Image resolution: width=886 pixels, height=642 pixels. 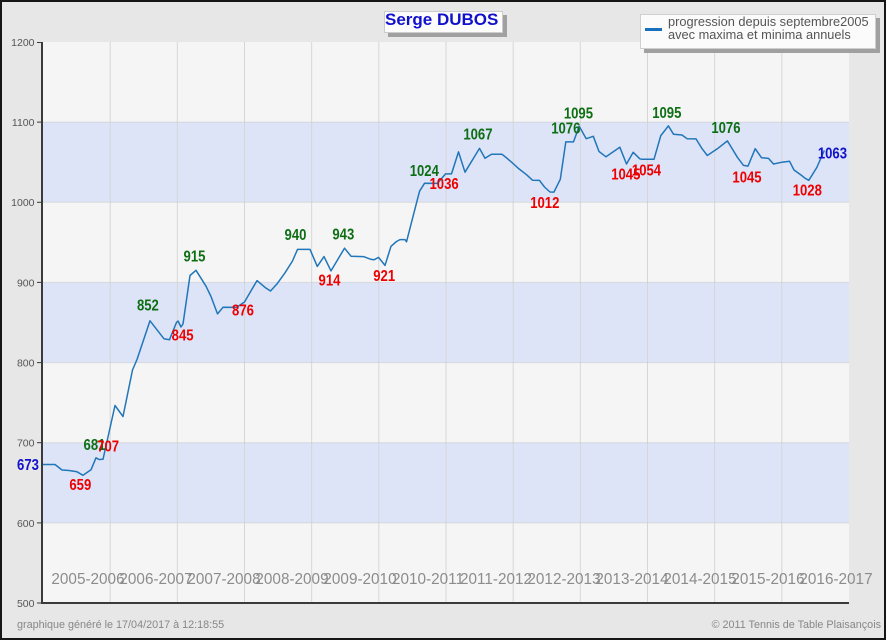 I want to click on svg-text: 2007-2008, so click(x=223, y=579).